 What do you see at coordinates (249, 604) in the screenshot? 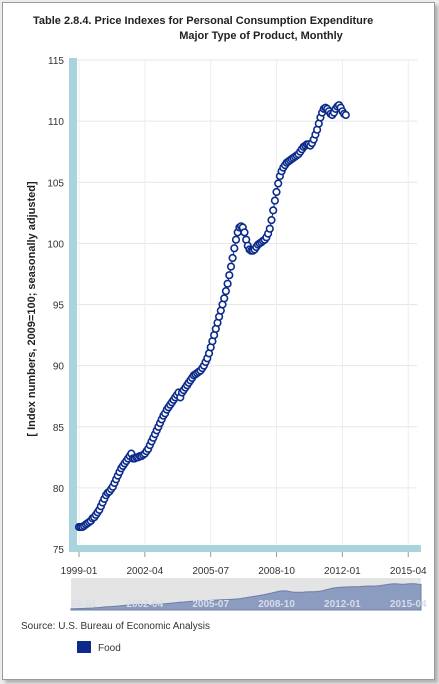
I see `navigator-labels: 99-01 2002-04 2005-07 2008-10 2012-01 2015-04` at bounding box center [249, 604].